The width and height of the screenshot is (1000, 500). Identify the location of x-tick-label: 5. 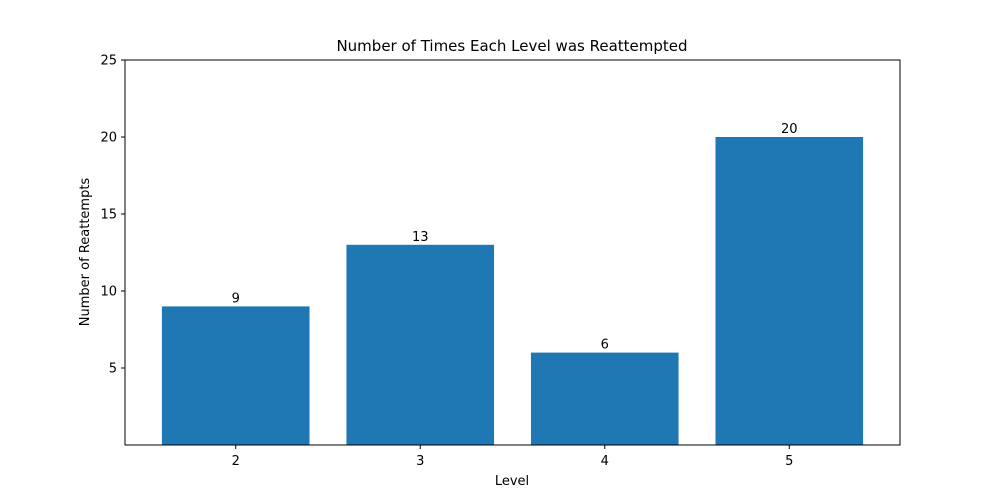
(789, 461).